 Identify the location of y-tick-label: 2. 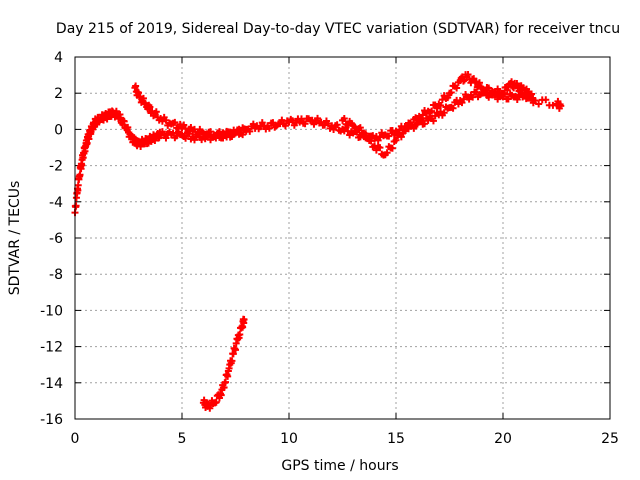
(58, 94).